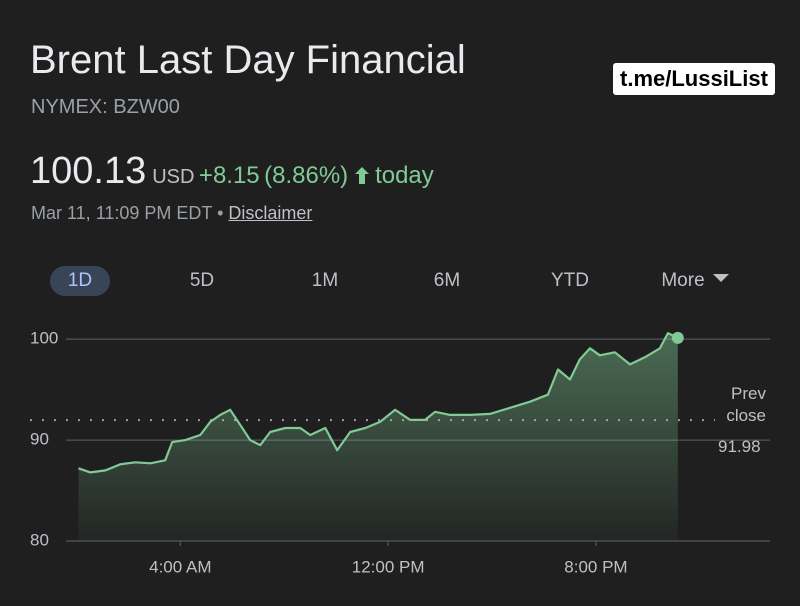 Image resolution: width=800 pixels, height=606 pixels. Describe the element at coordinates (180, 566) in the screenshot. I see `x-tick-label: 4:00 AM` at that location.